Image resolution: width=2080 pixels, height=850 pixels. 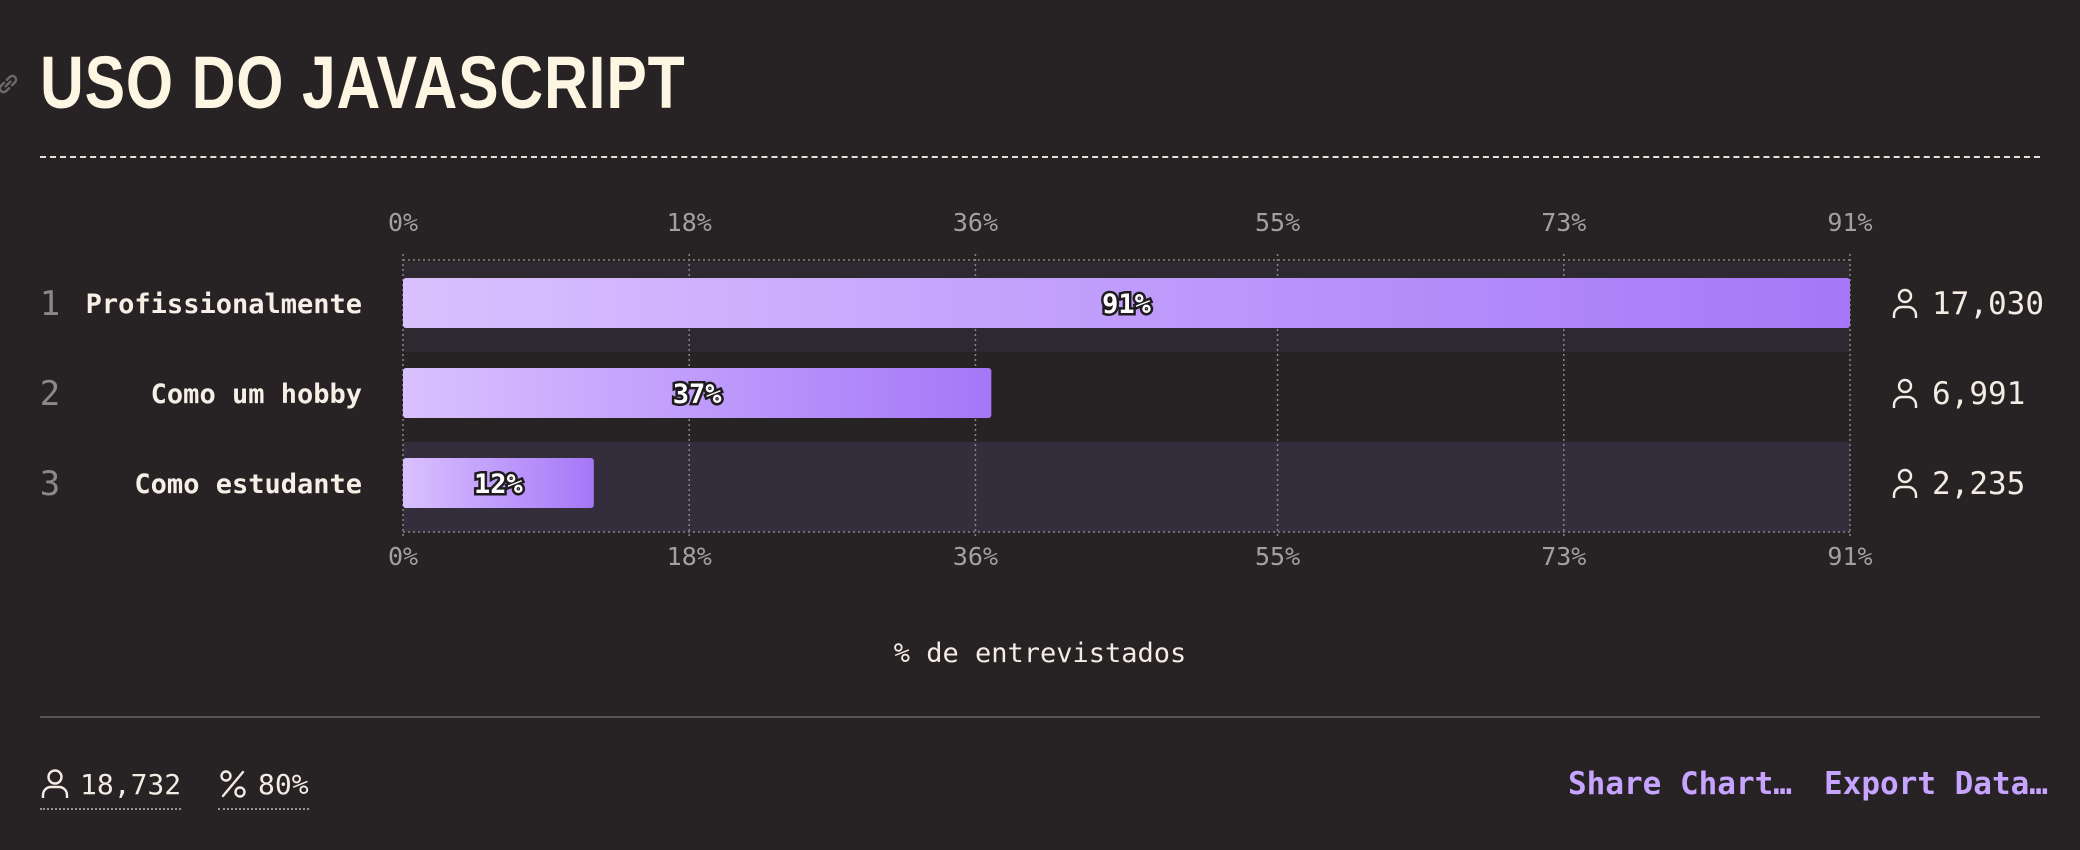 I want to click on respondent-count: 6,991, so click(x=1978, y=394).